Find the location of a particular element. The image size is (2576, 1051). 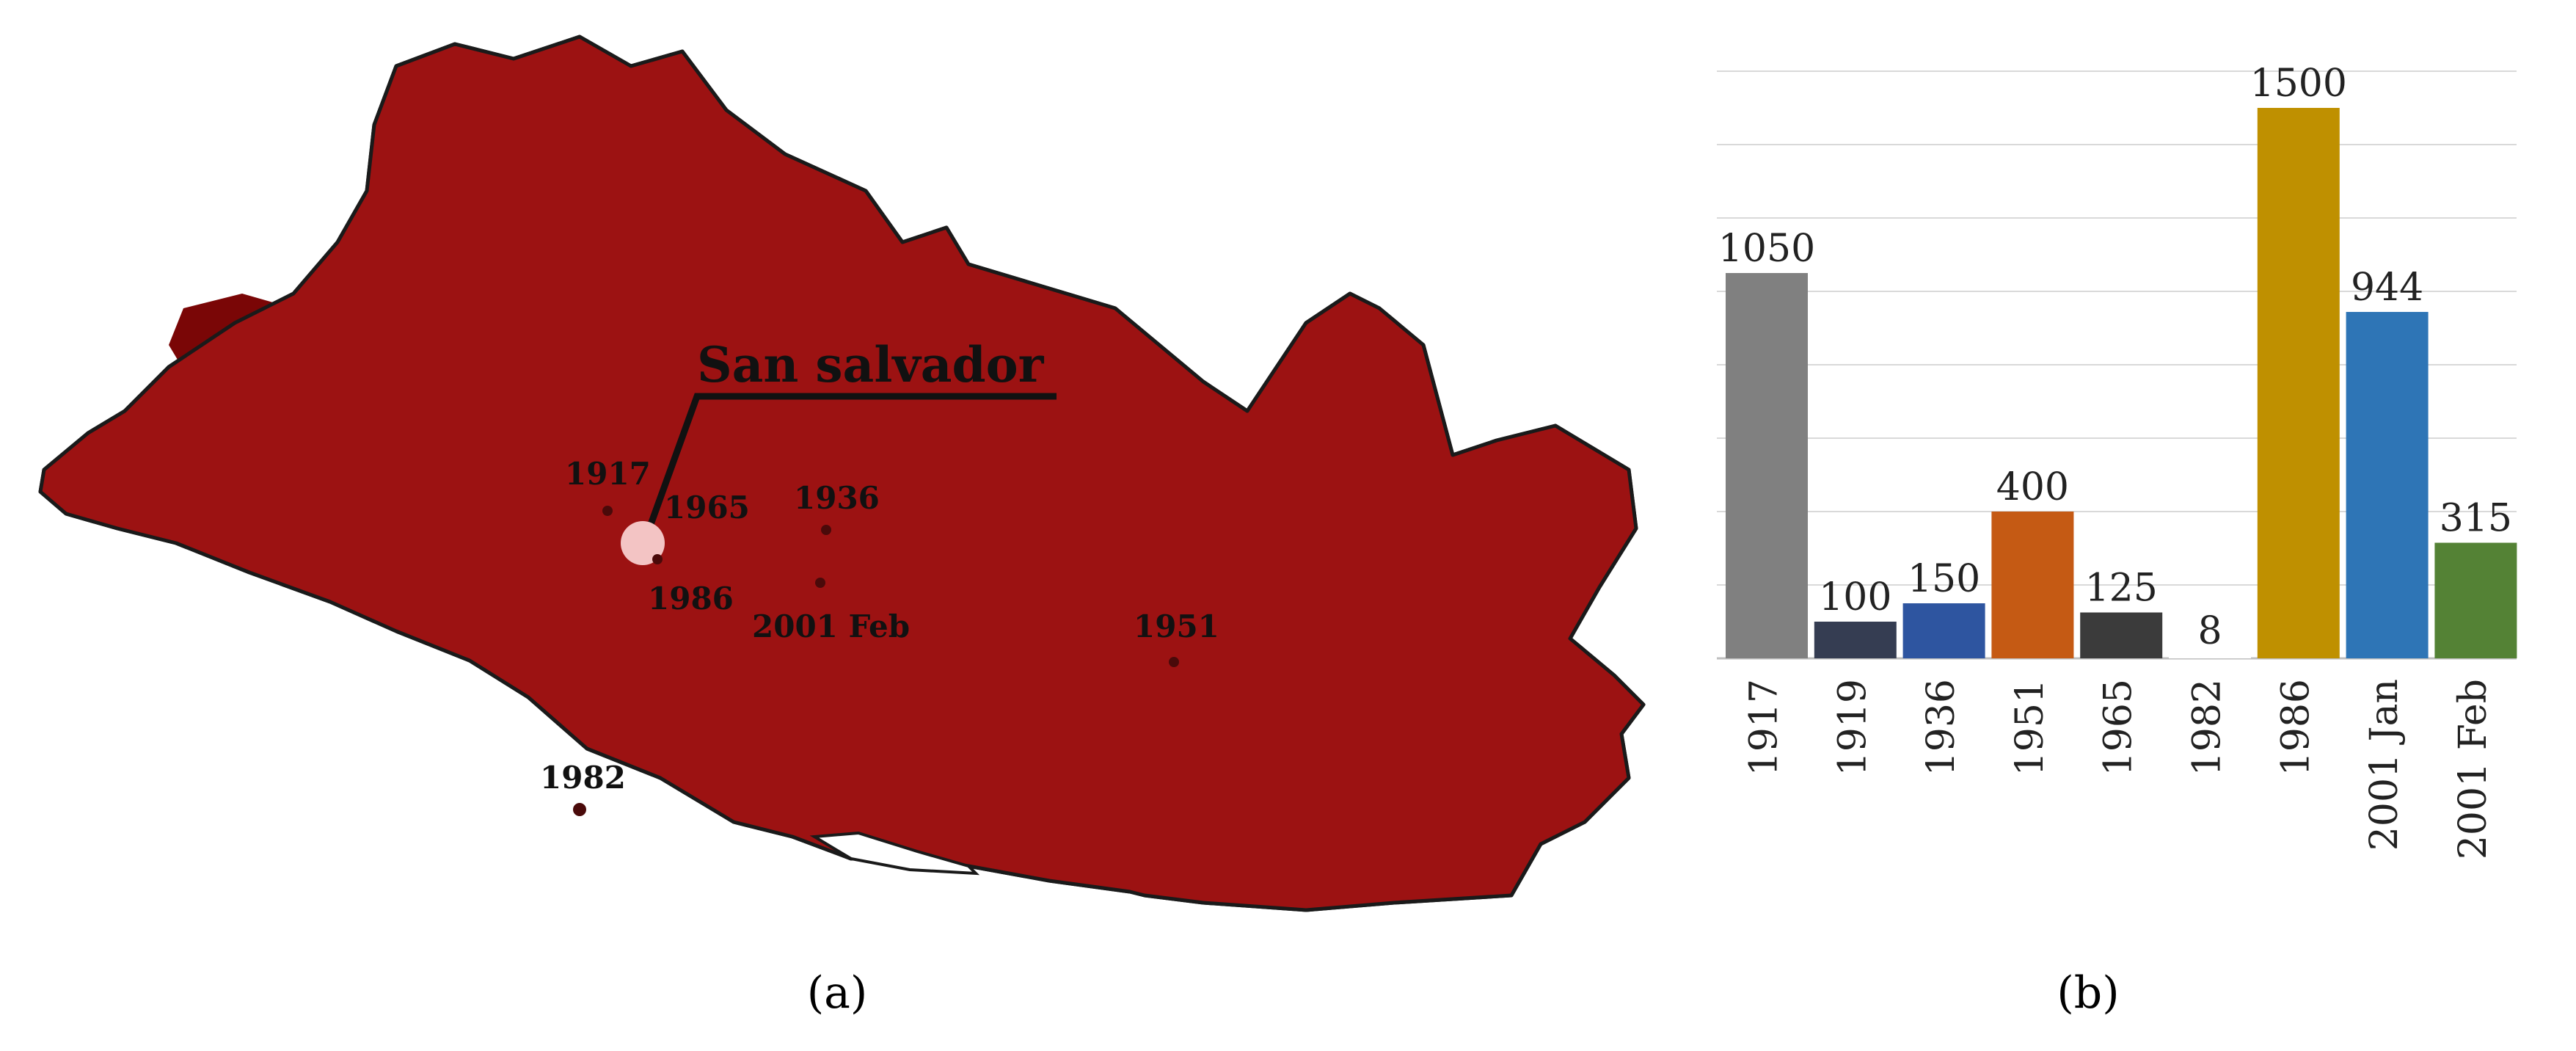

event-label: 1965 is located at coordinates (707, 508).